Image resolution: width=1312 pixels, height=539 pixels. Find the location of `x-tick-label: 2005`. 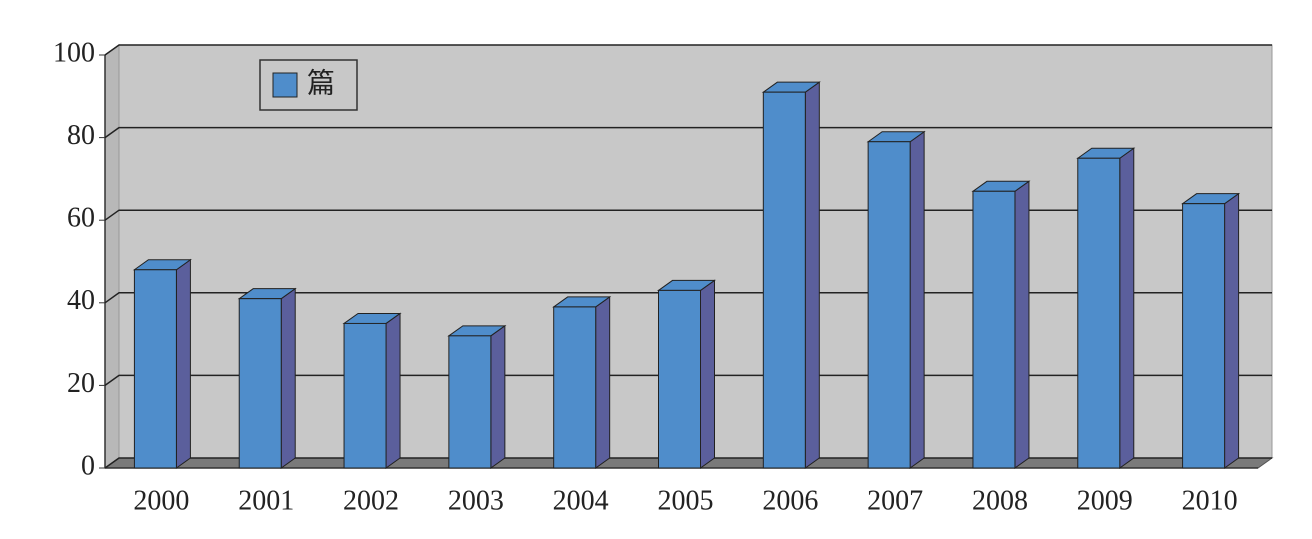

x-tick-label: 2005 is located at coordinates (686, 500).